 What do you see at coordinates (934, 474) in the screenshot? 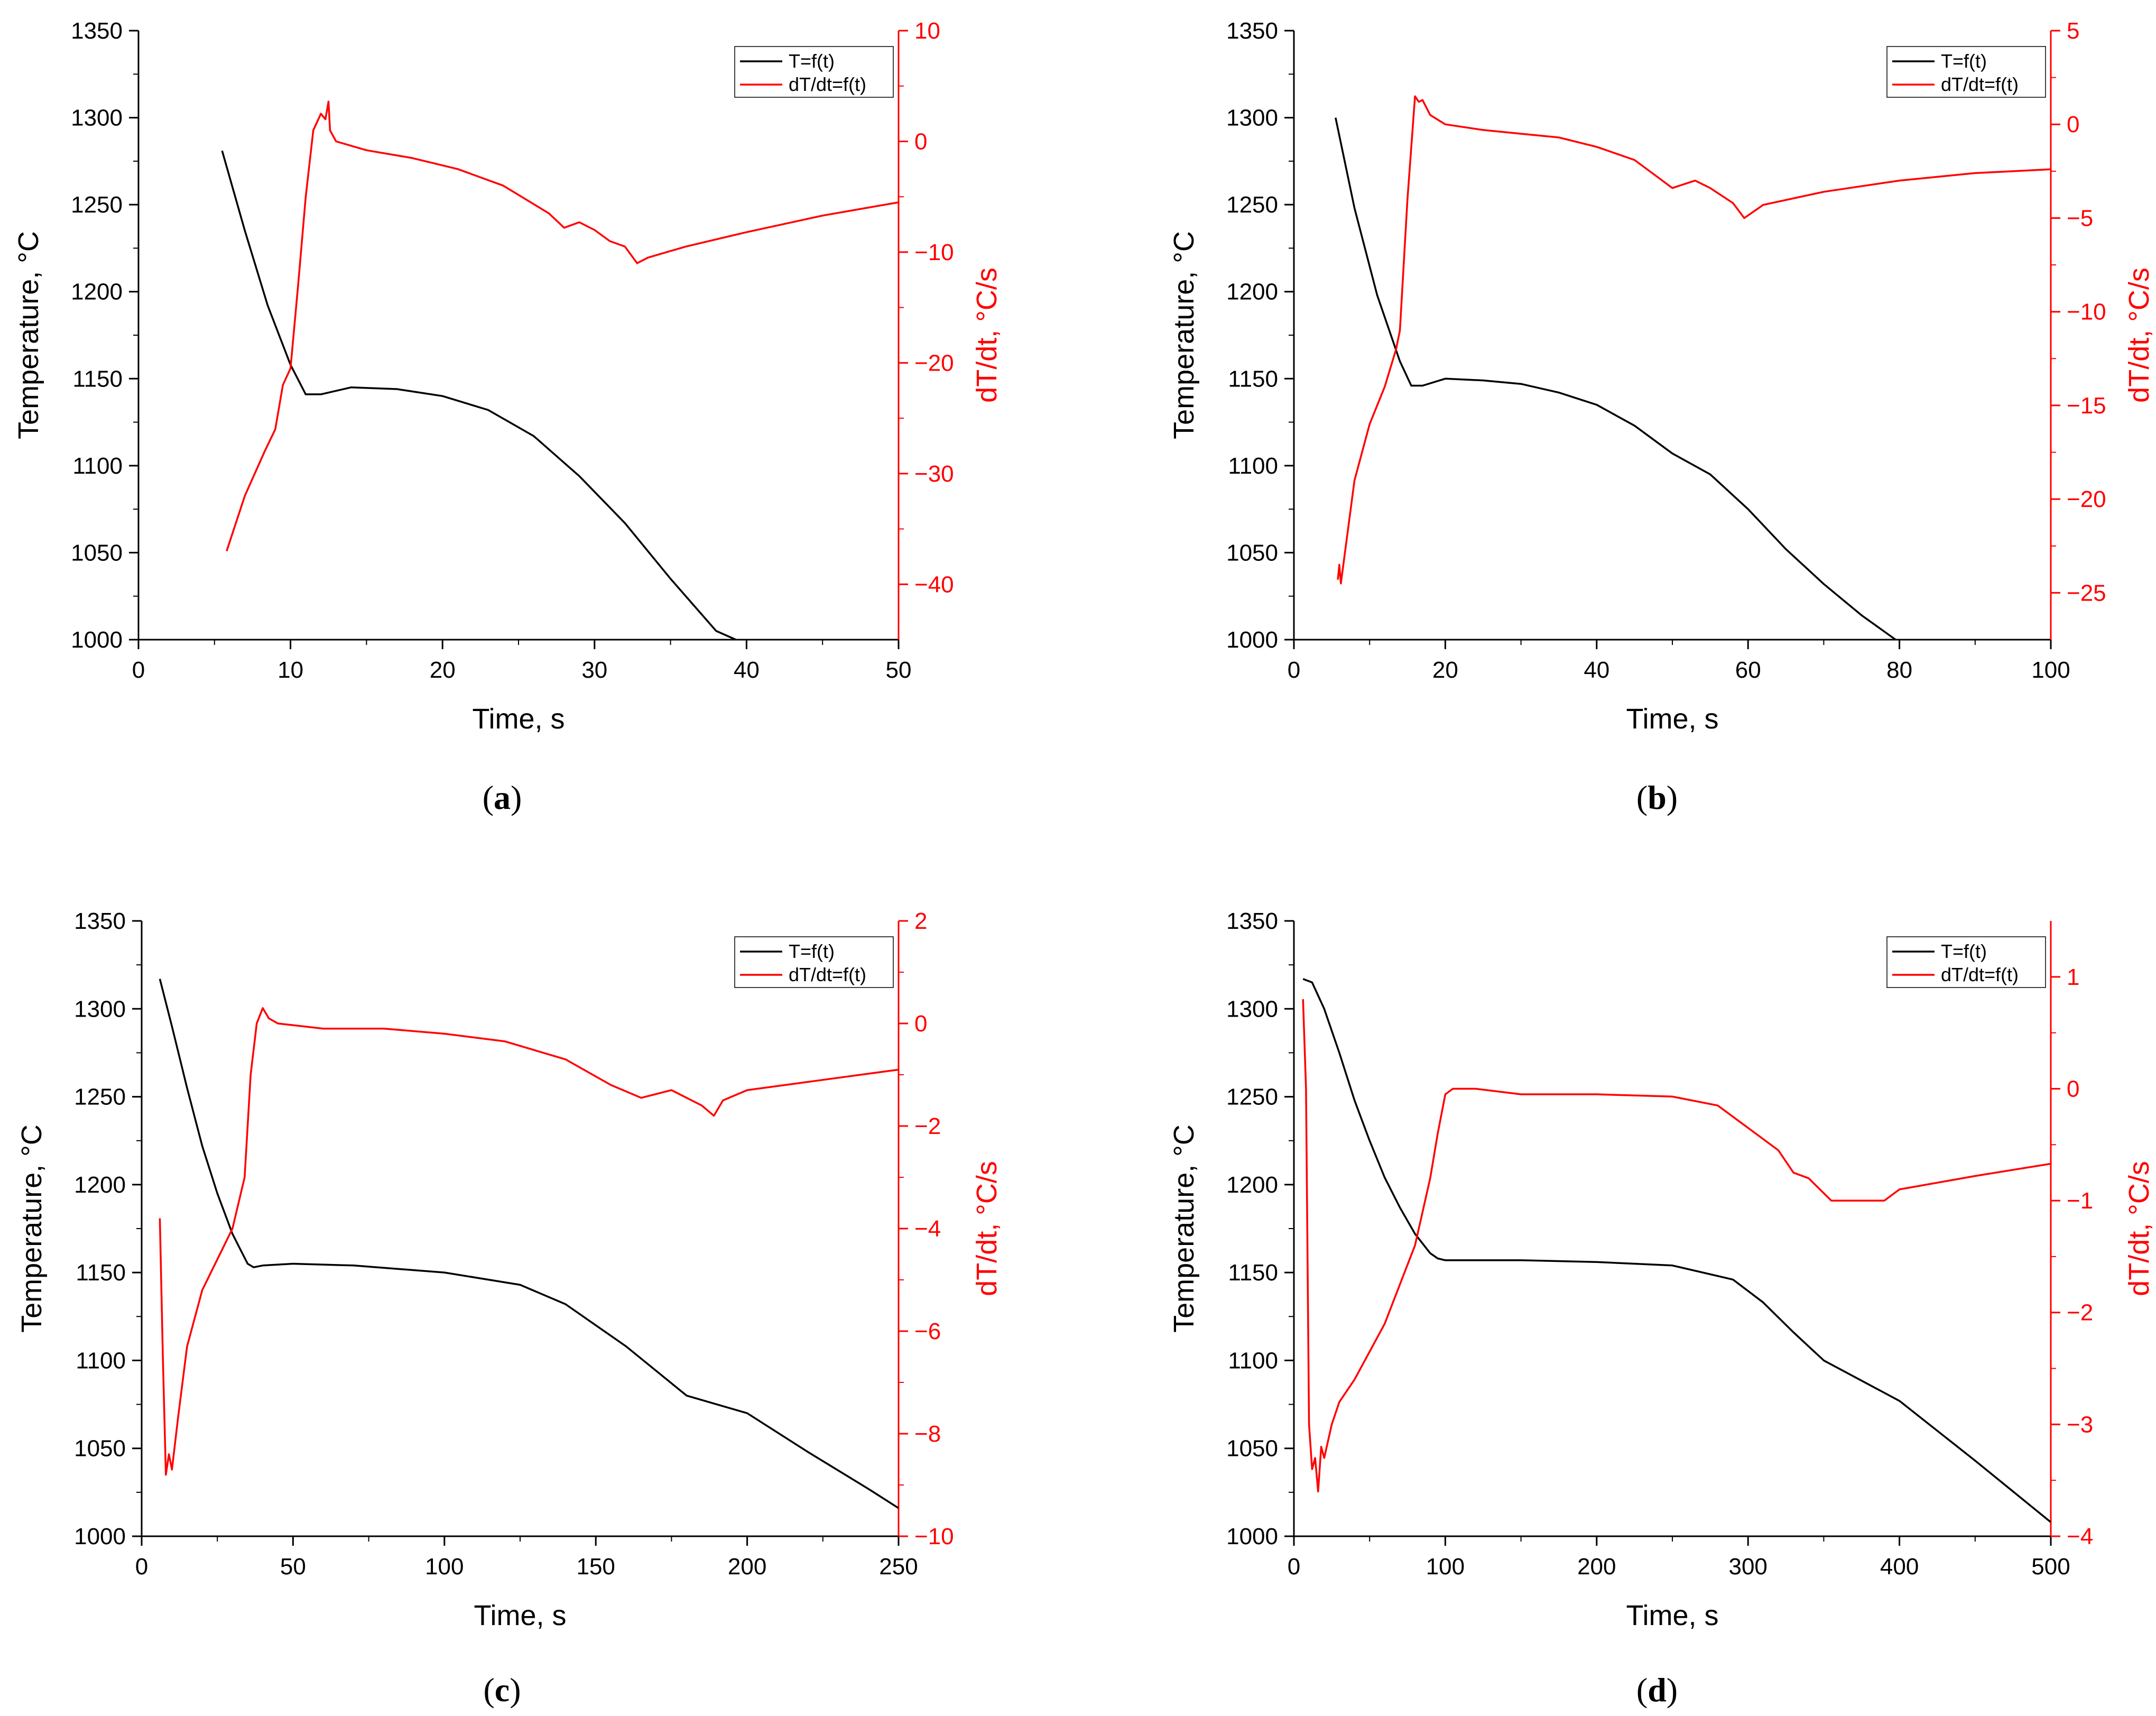
I see `y2-tick-label: −30` at bounding box center [934, 474].